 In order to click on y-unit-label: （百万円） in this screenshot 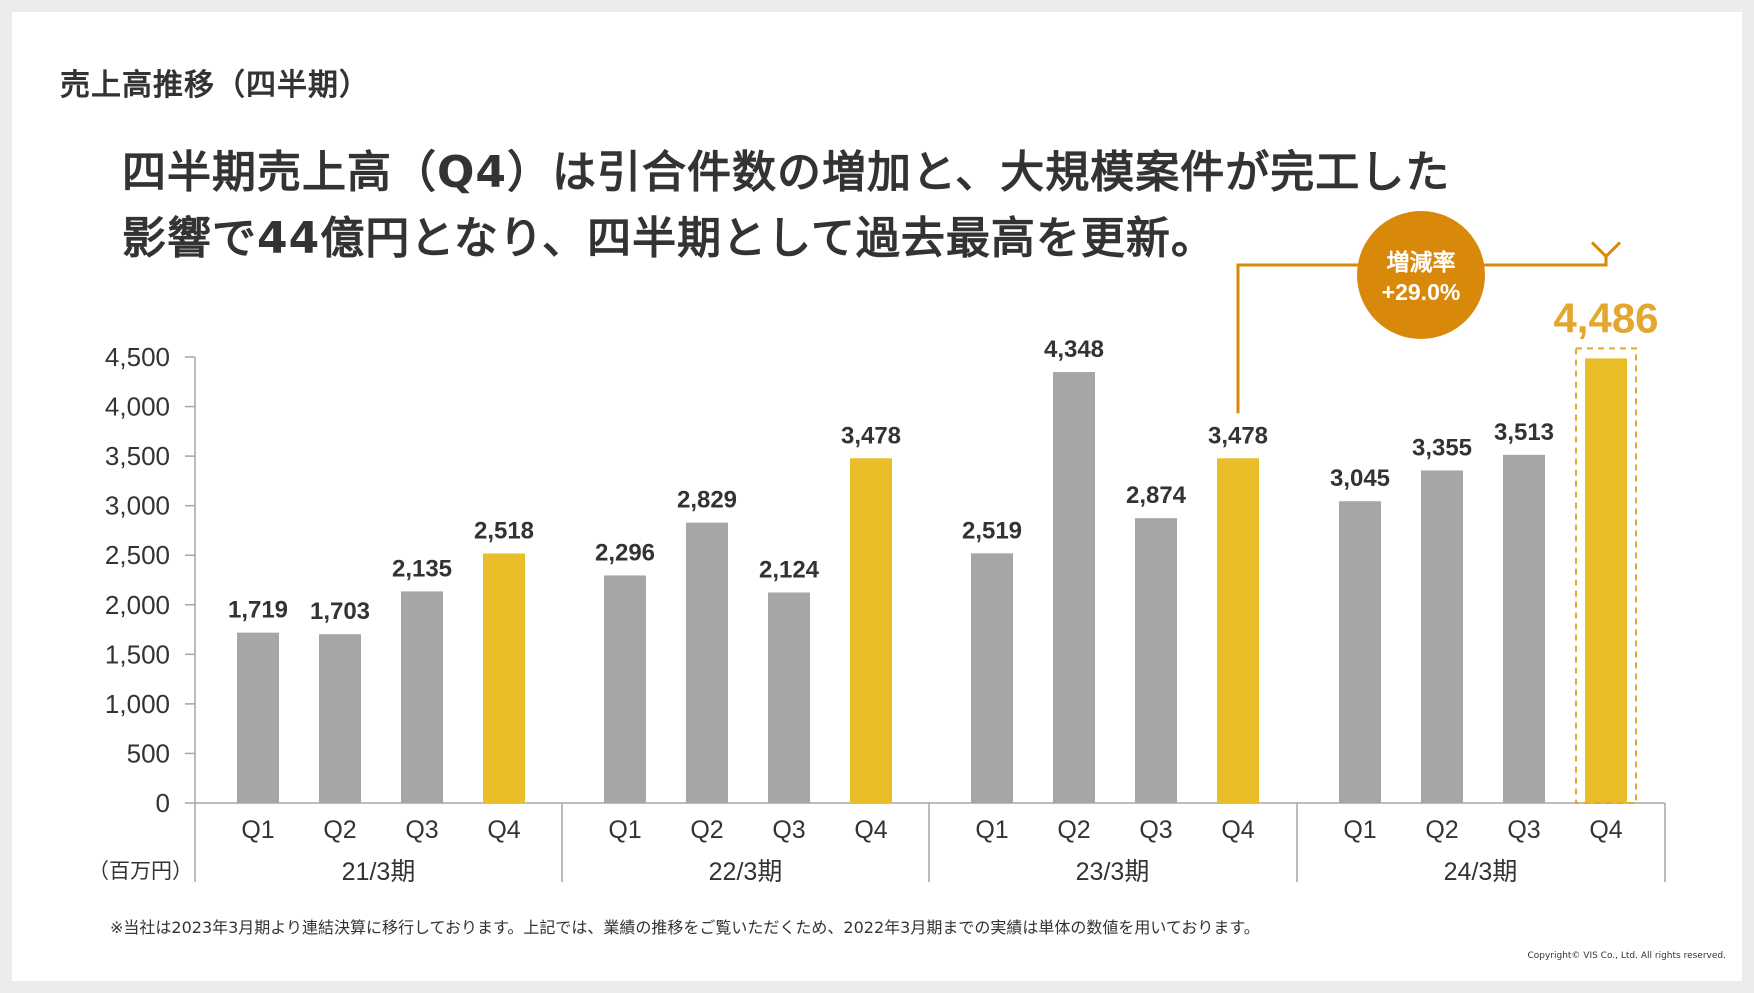, I will do `click(140, 871)`.